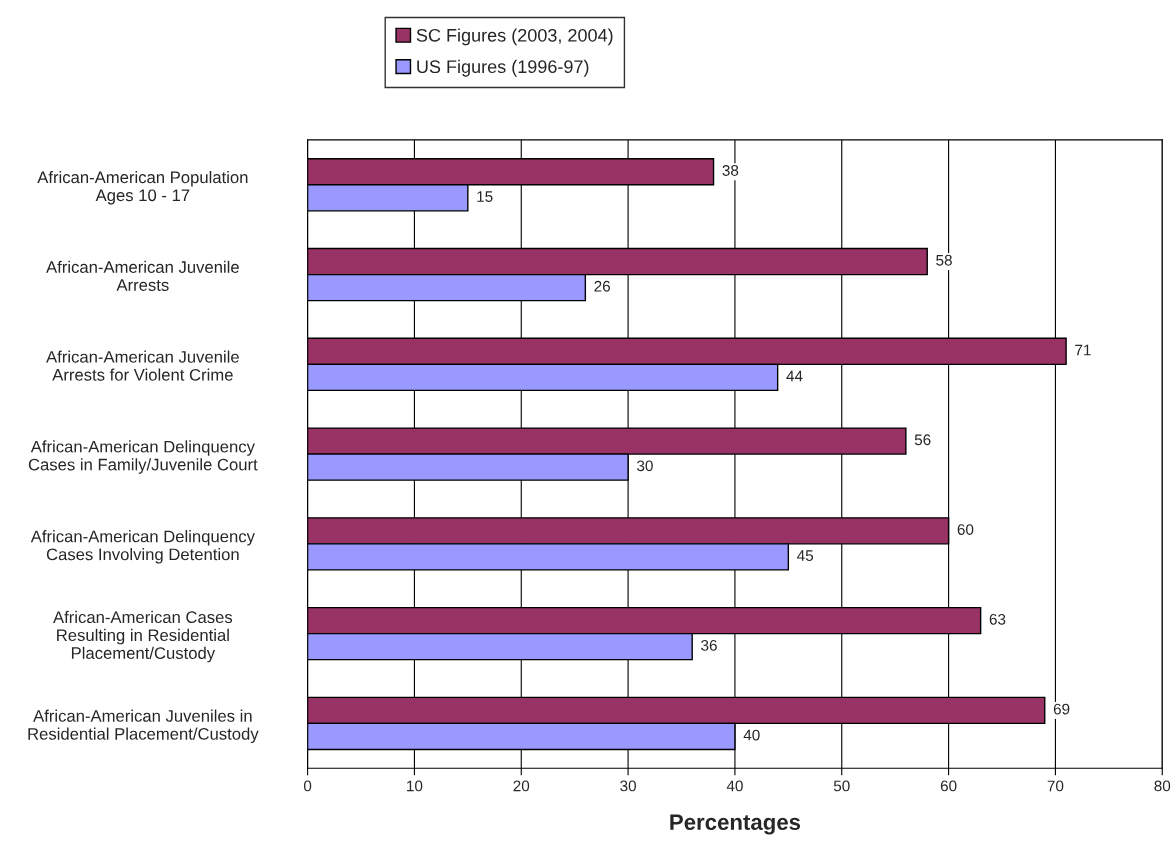 This screenshot has width=1174, height=848. I want to click on x-tick-label: 30, so click(628, 786).